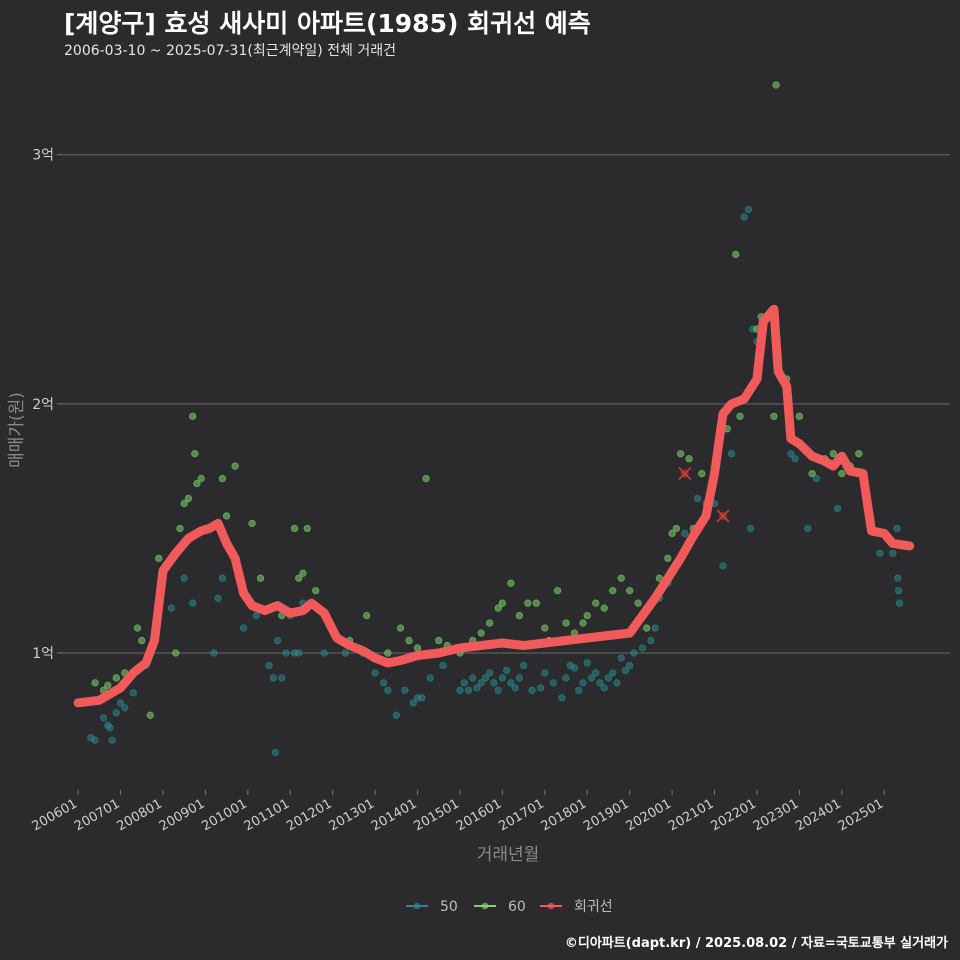  Describe the element at coordinates (861, 815) in the screenshot. I see `x-tick-label: 202501` at that location.